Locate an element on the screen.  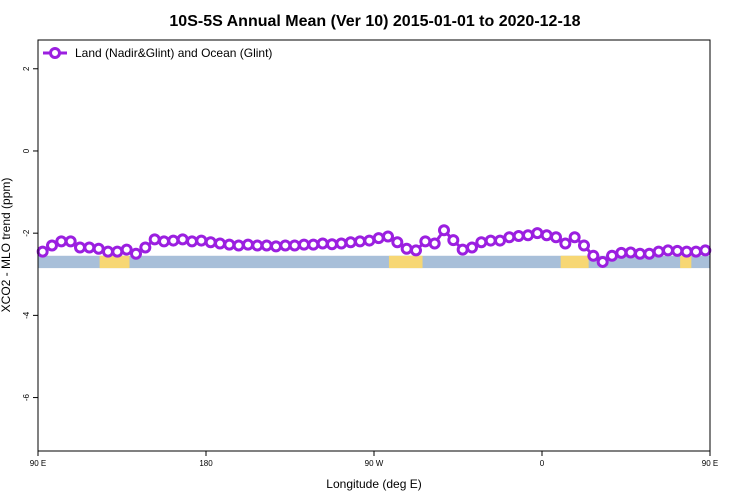
legend-label: Land (Nadir&Glint) and Ocean (Glint) is located at coordinates (173, 53).